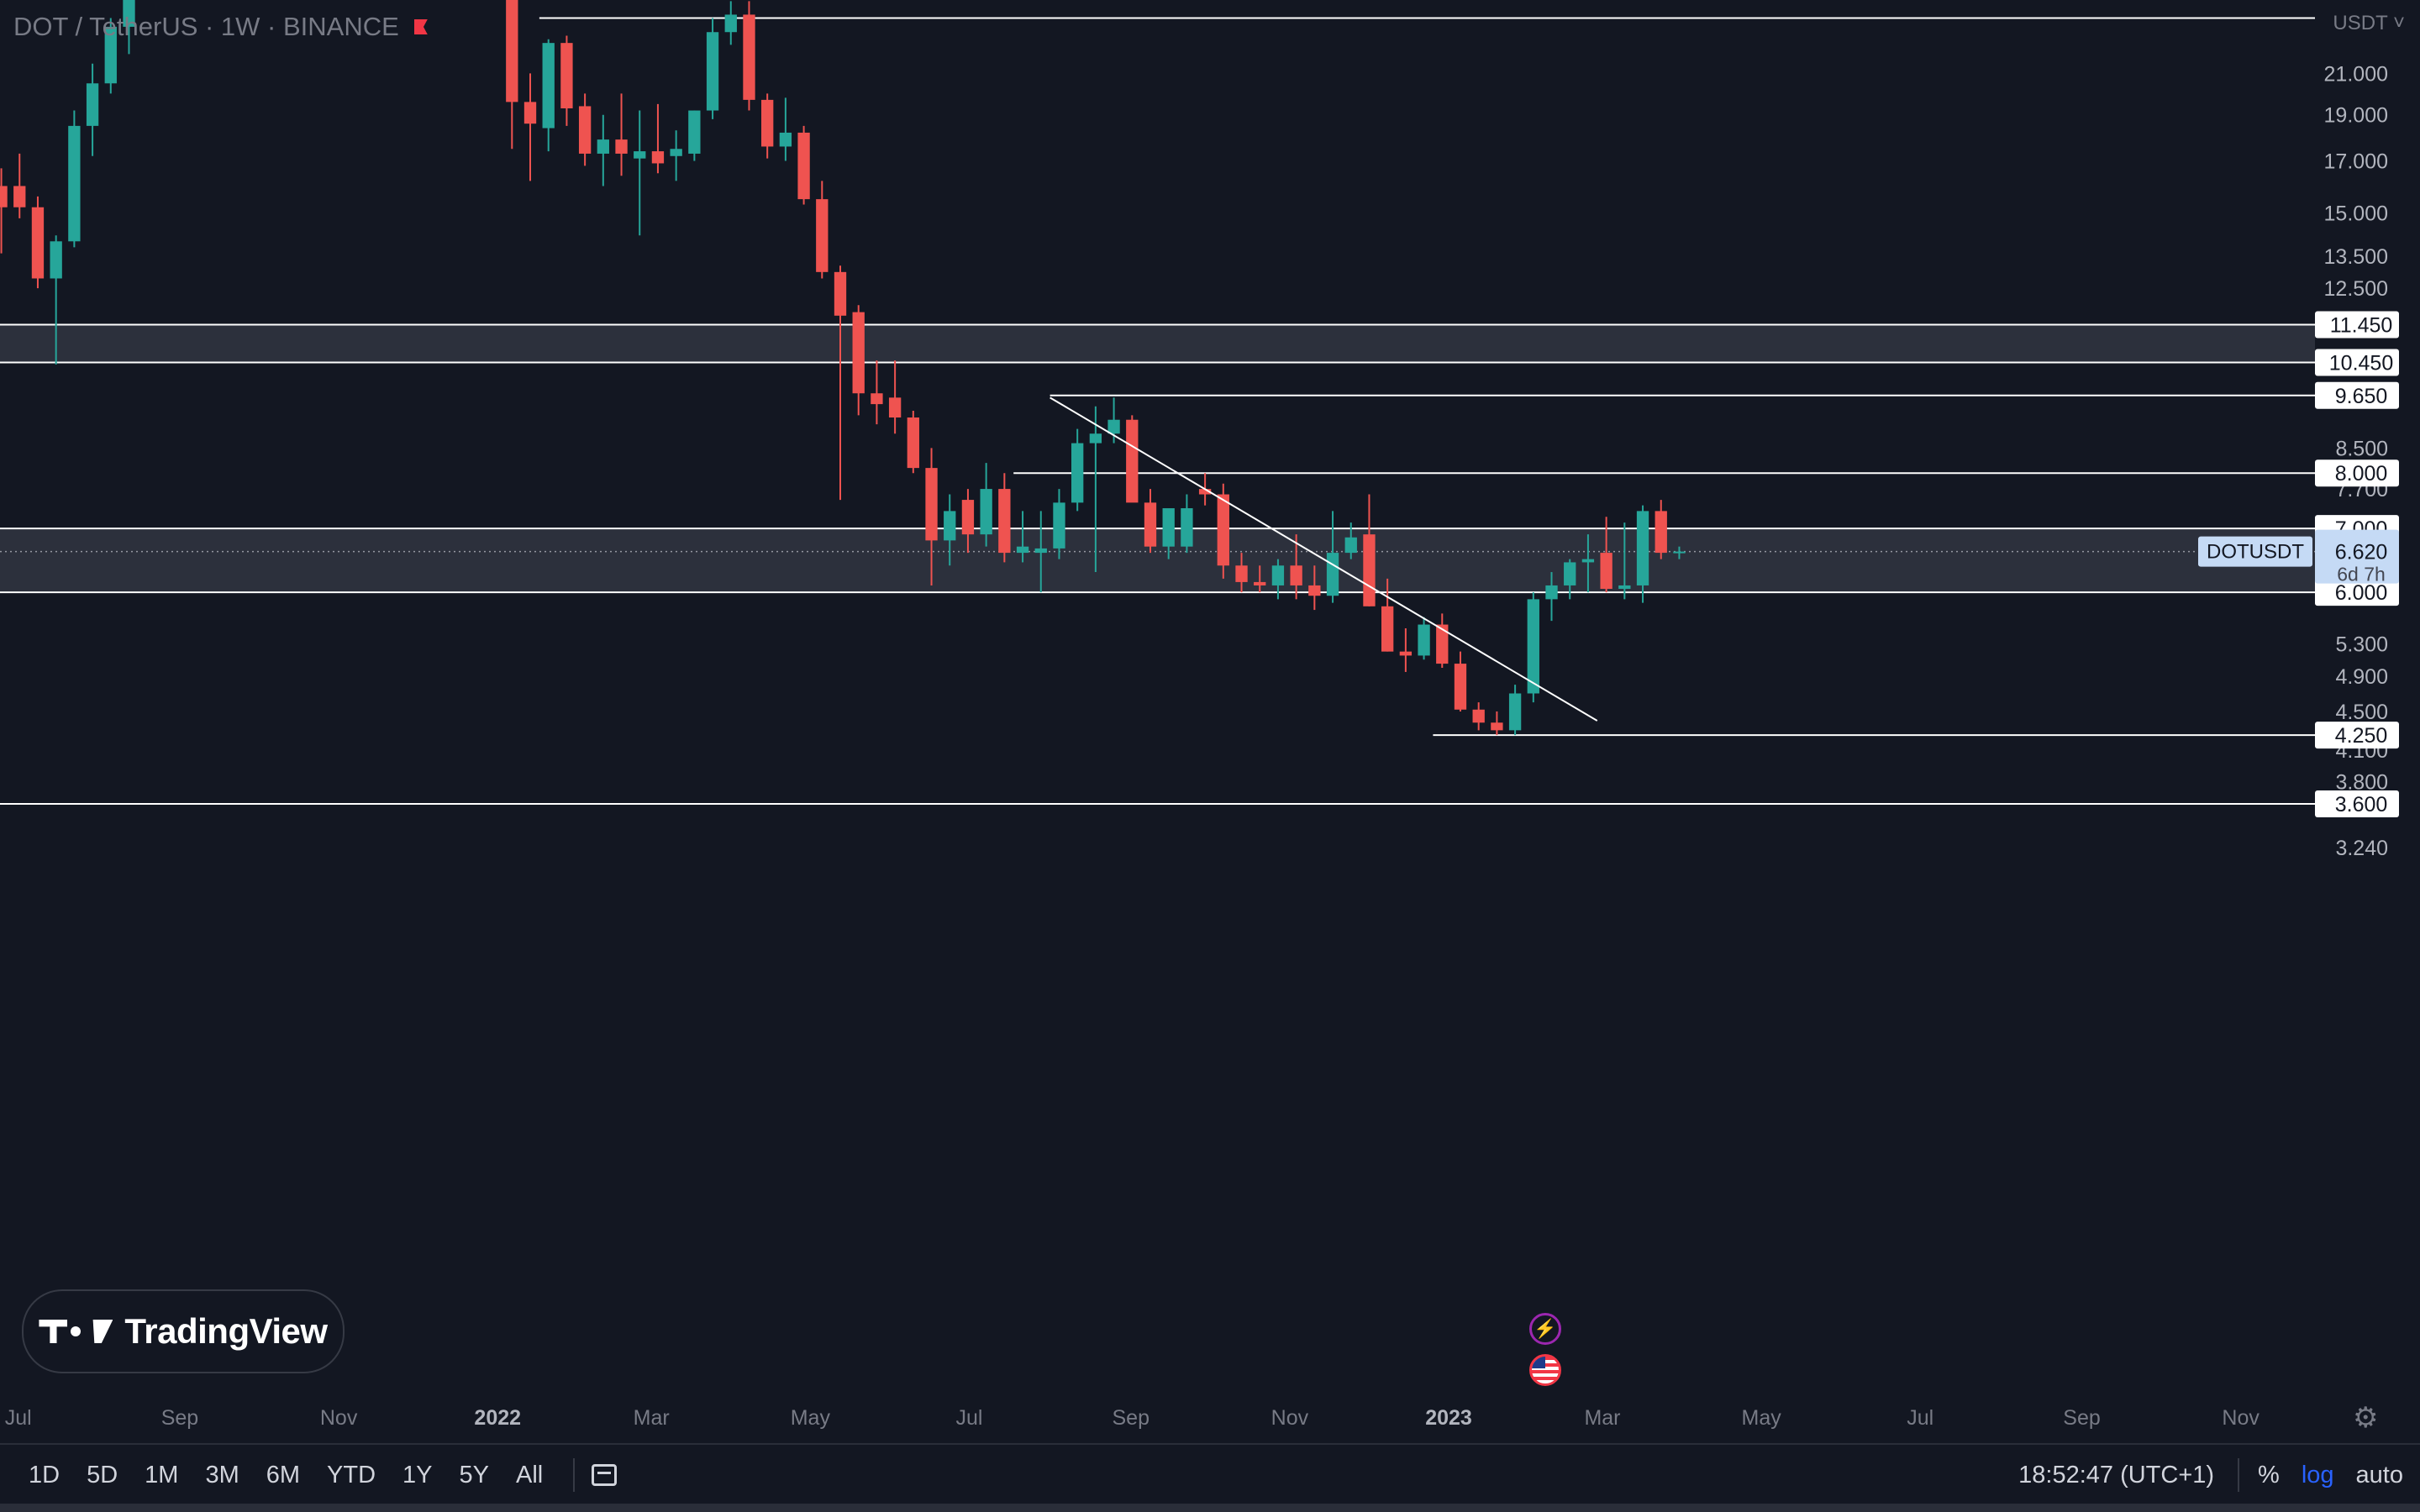  I want to click on symbol-title: DOT / TetherUS · 1W · BINANCE, so click(206, 26).